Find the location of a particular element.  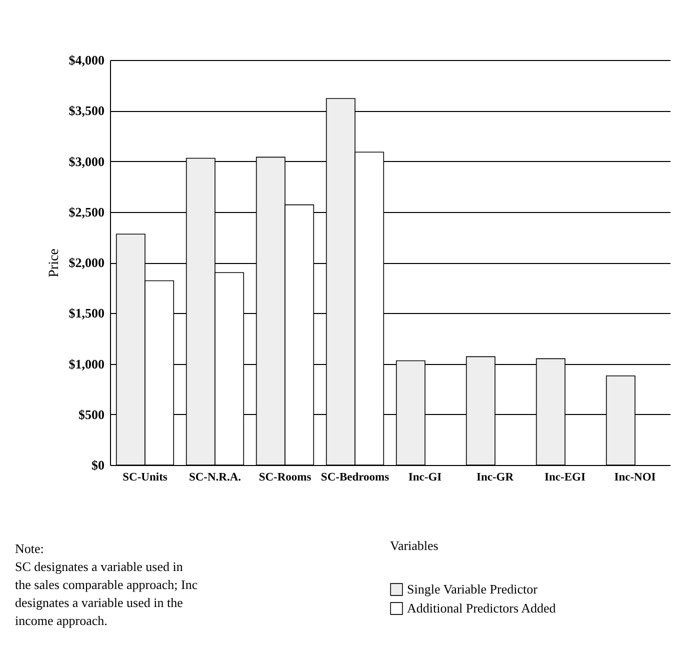

y-tick-label: $500 is located at coordinates (91, 414).